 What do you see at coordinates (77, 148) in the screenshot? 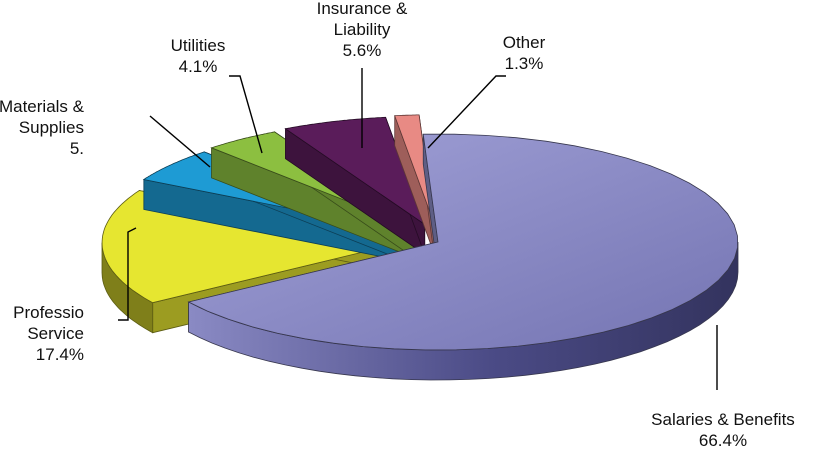
I see `slice-value-label-materials-supplies: 5.` at bounding box center [77, 148].